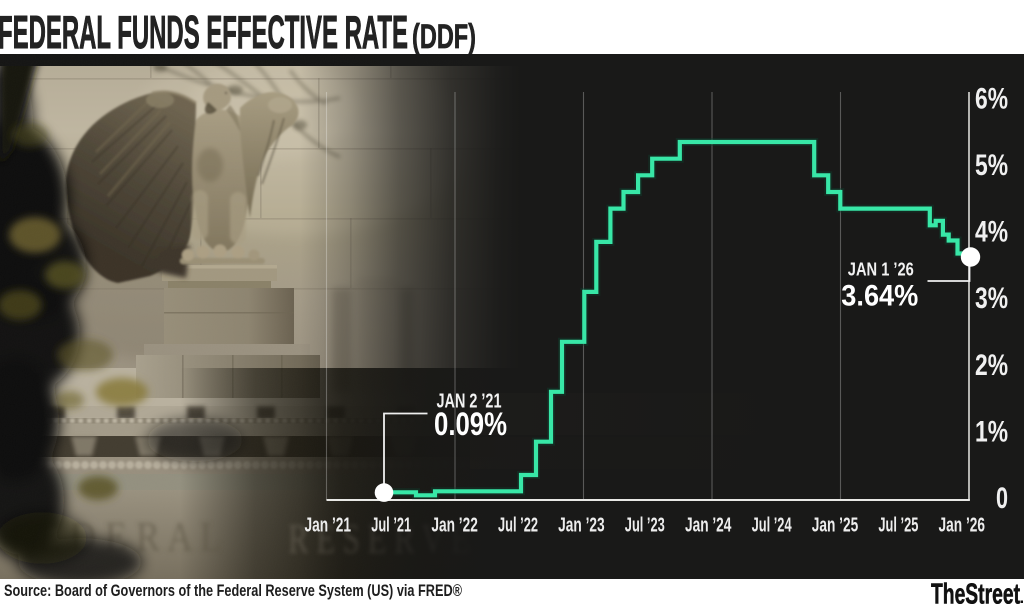 This screenshot has height=614, width=1024. What do you see at coordinates (991, 365) in the screenshot?
I see `svg-text: 2%` at bounding box center [991, 365].